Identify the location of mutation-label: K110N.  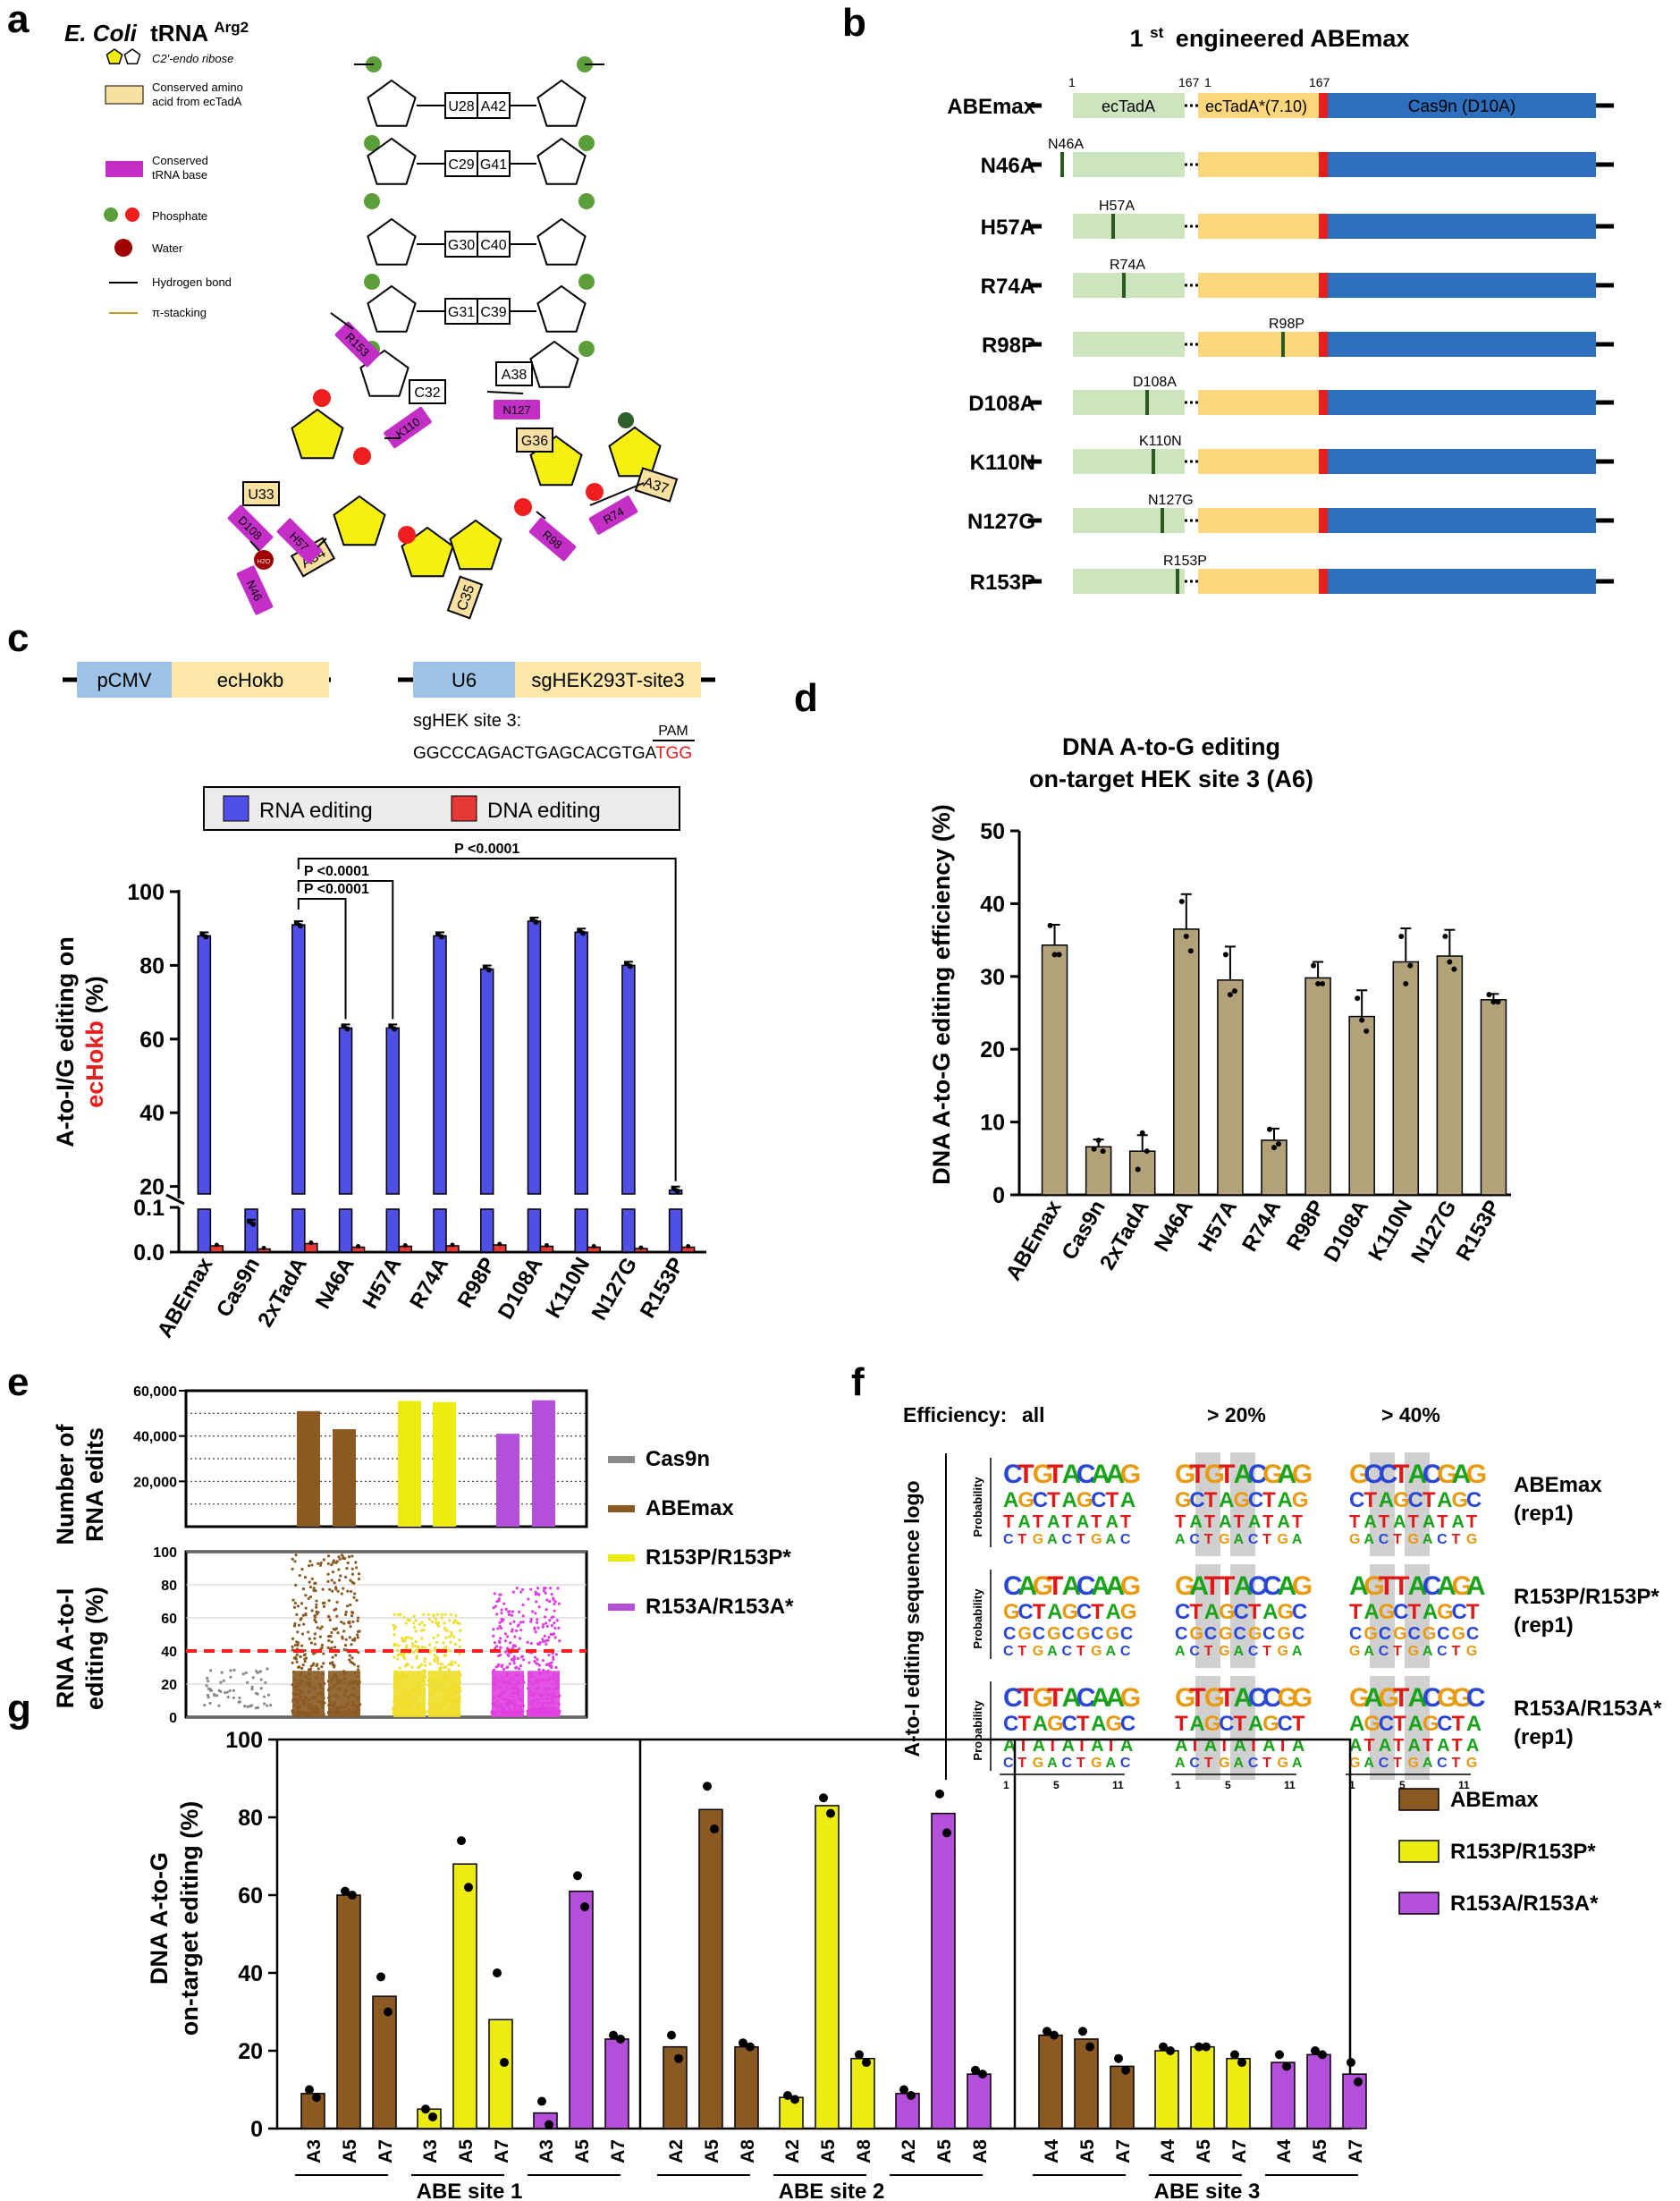
(1160, 441).